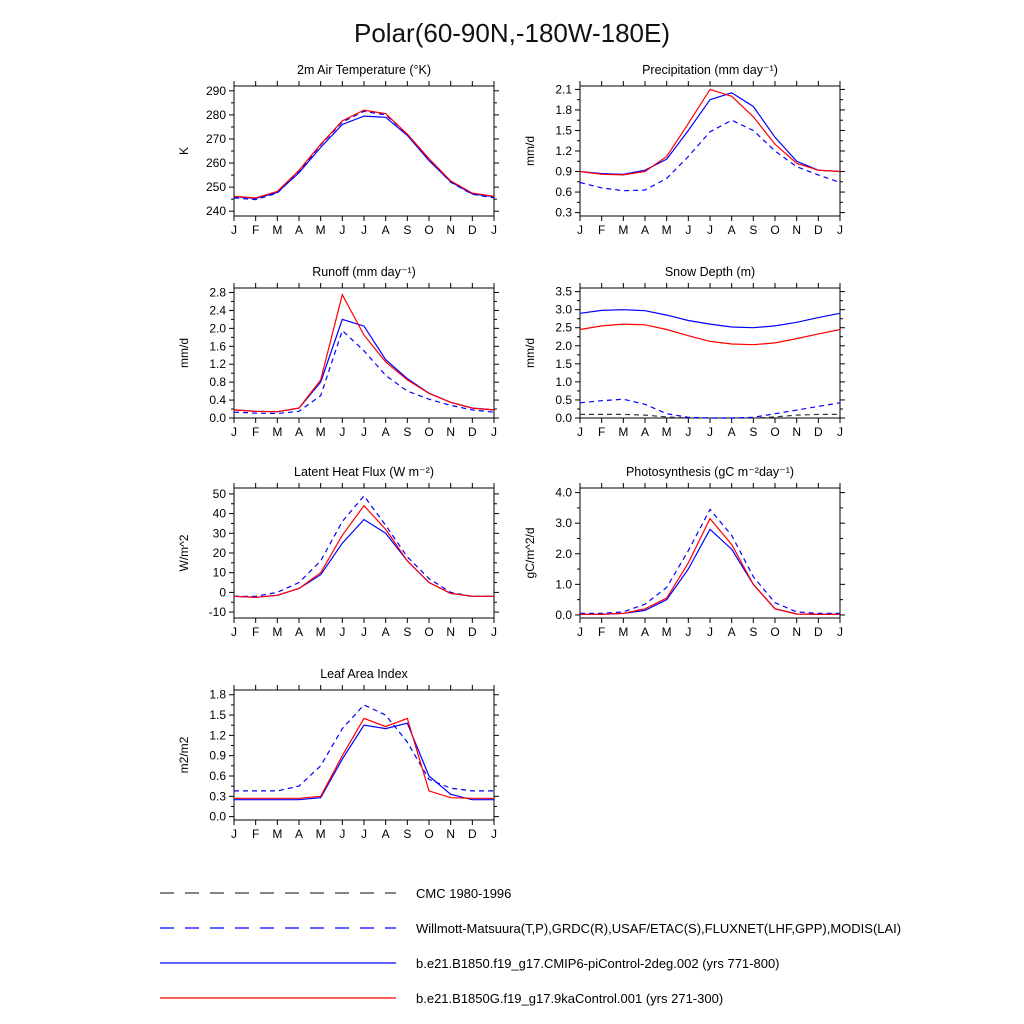 Image resolution: width=1024 pixels, height=1024 pixels. What do you see at coordinates (428, 632) in the screenshot?
I see `x-tick-label: O` at bounding box center [428, 632].